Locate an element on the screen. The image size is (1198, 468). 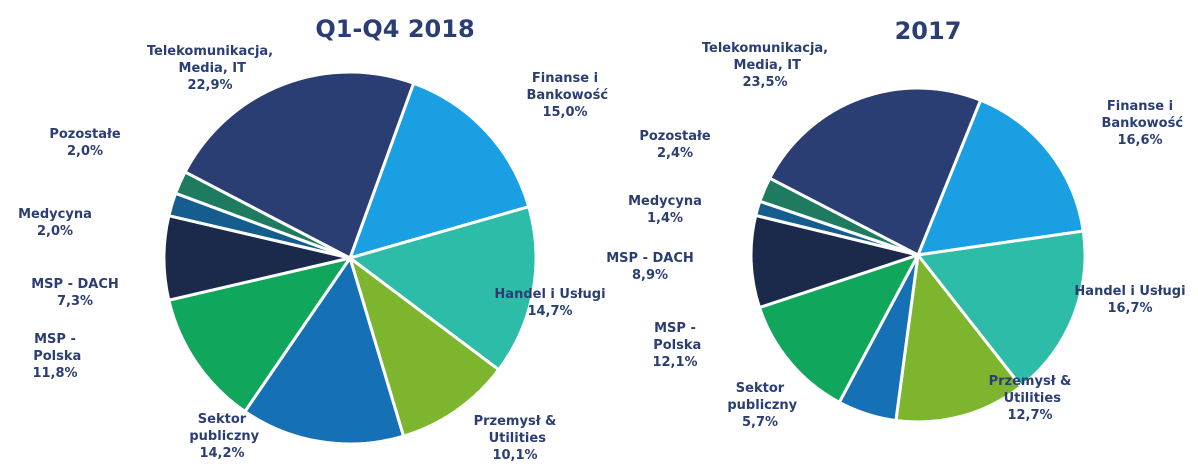
value-label: 5,7% is located at coordinates (760, 422).